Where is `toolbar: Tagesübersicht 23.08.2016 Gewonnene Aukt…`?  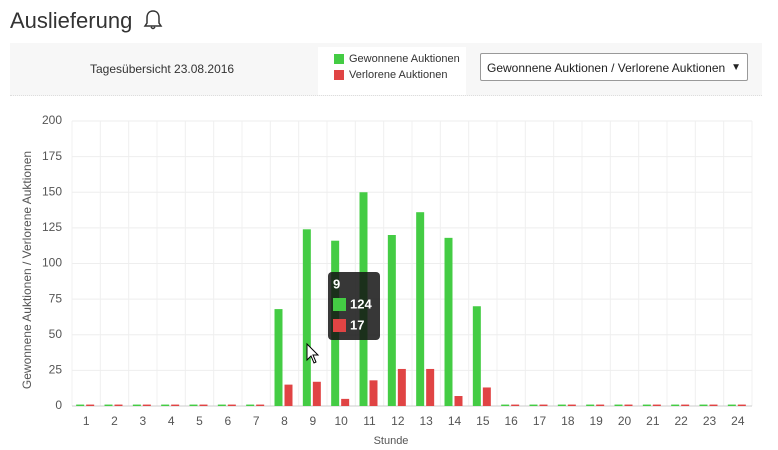
toolbar: Tagesübersicht 23.08.2016 Gewonnene Aukt… is located at coordinates (386, 69).